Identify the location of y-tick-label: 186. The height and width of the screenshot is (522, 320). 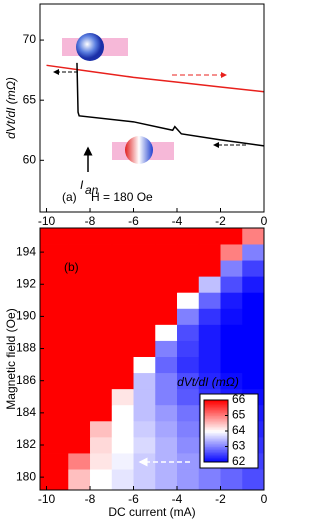
(26, 380).